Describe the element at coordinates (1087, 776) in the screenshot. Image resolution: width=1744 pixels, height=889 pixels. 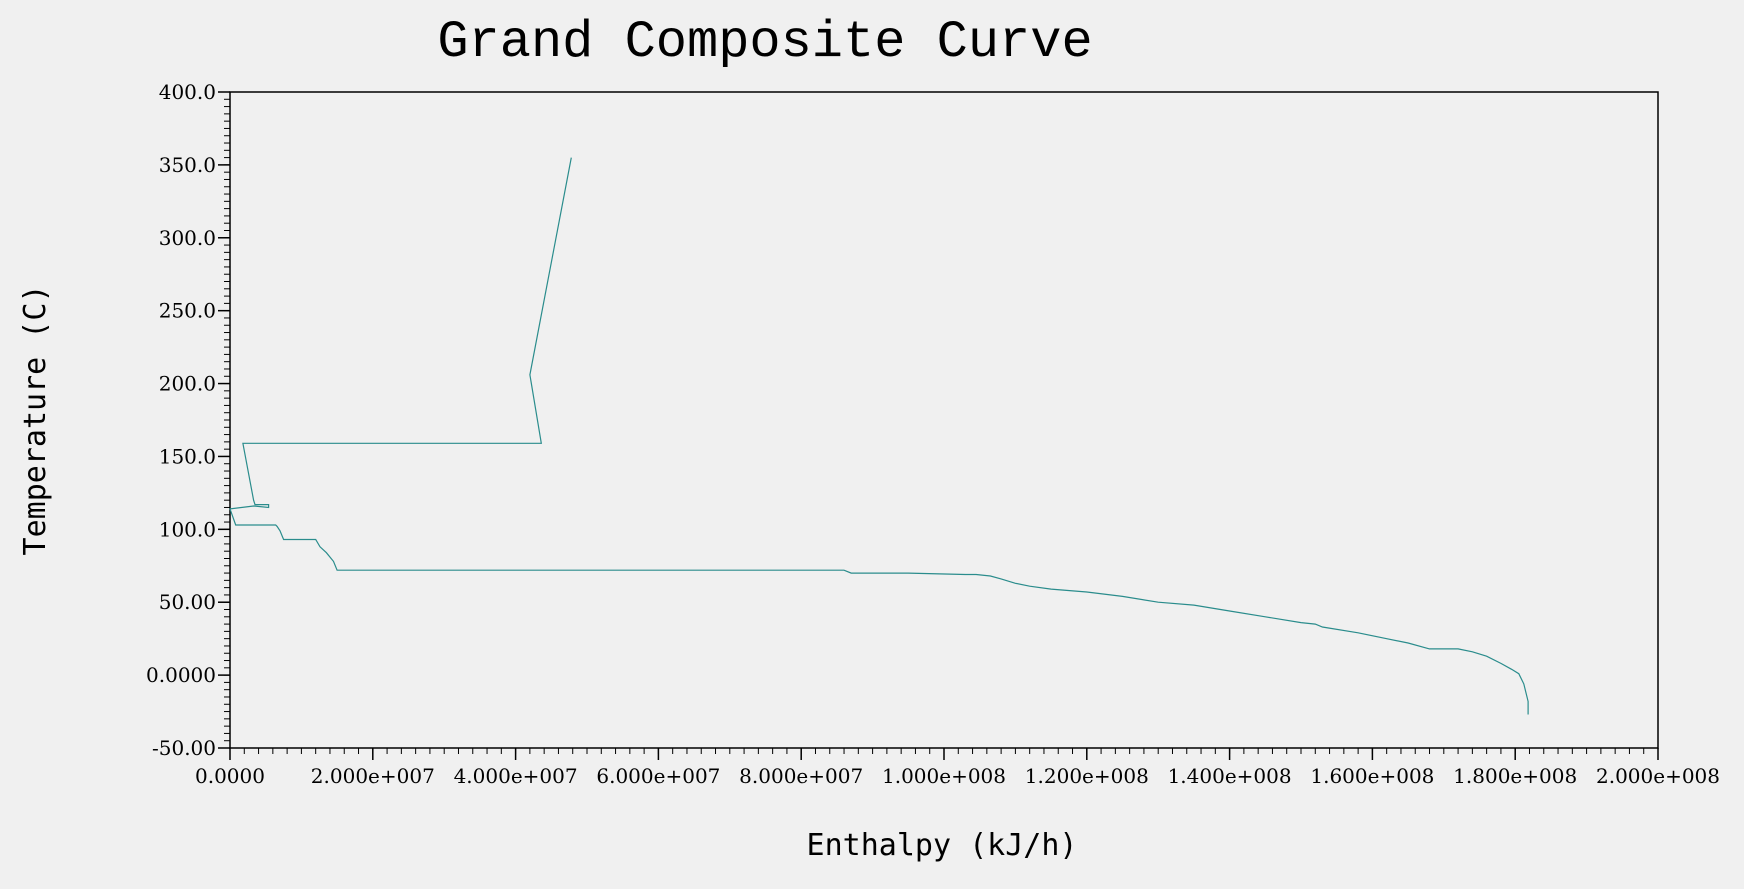
I see `x-tick-label: 1.200e+008` at that location.